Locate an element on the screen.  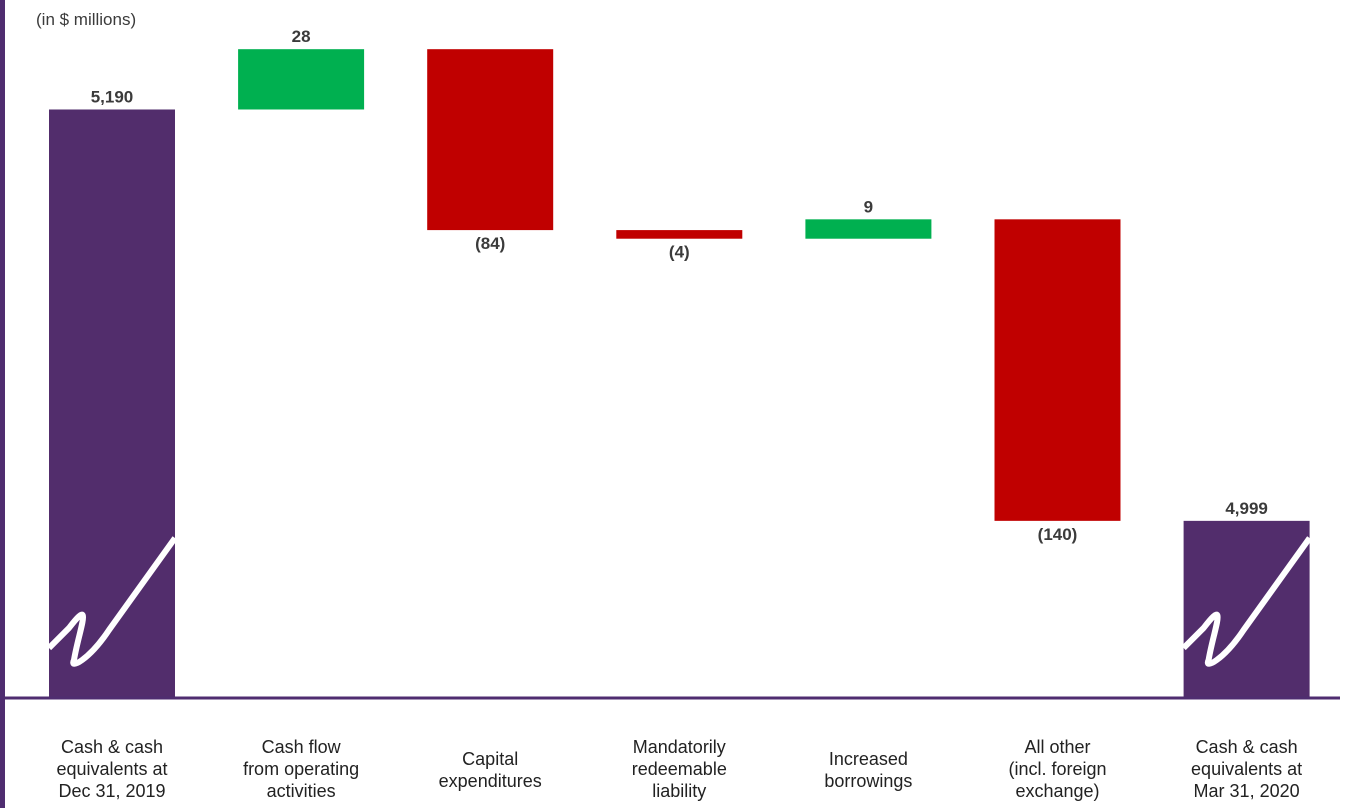
category-label-5-line-1: Increased is located at coordinates (868, 759).